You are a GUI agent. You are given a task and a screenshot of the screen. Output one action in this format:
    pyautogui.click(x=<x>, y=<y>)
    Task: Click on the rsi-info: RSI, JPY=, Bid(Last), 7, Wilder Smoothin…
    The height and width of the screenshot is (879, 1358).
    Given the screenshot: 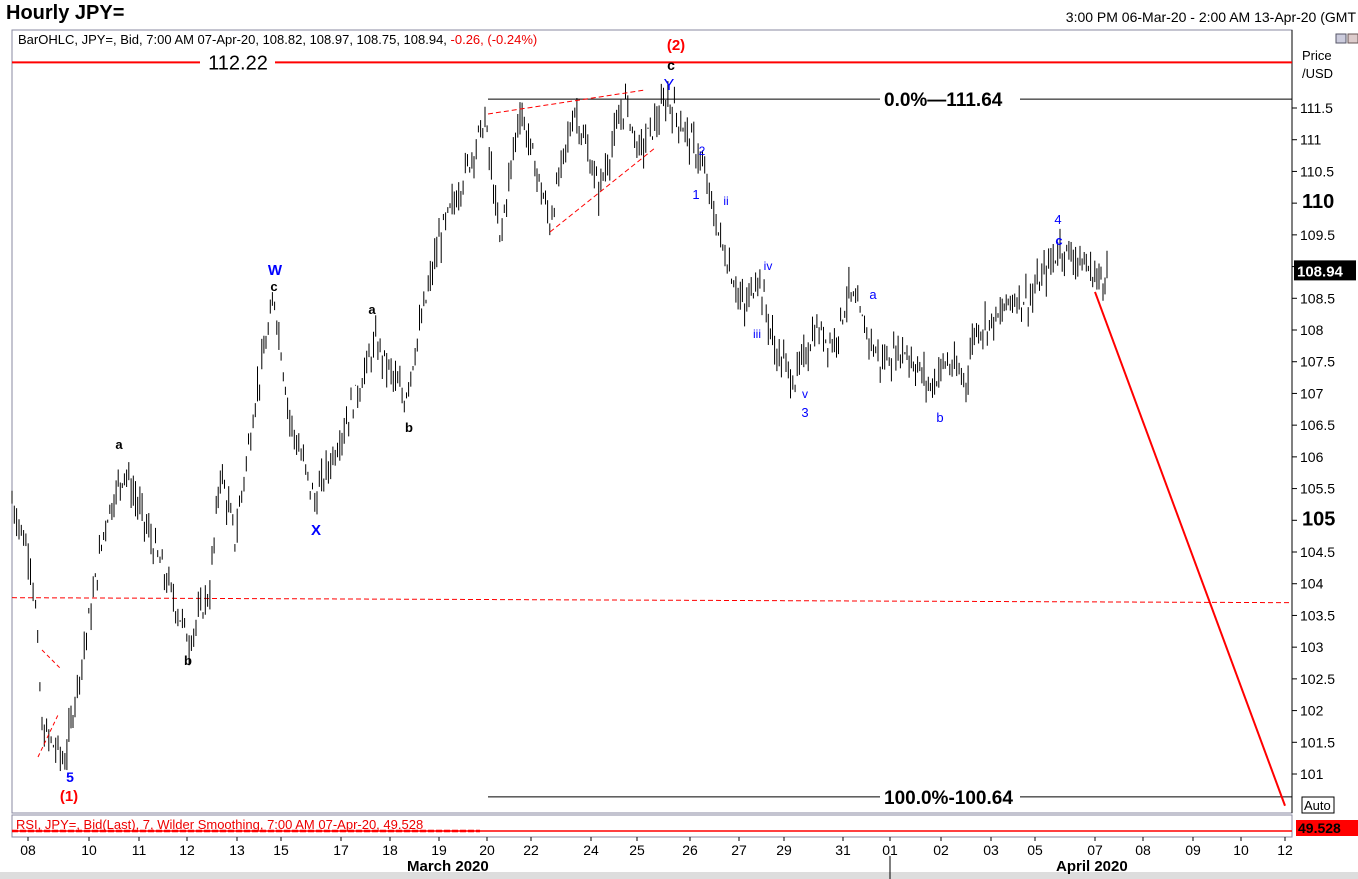 What is the action you would take?
    pyautogui.click(x=220, y=824)
    